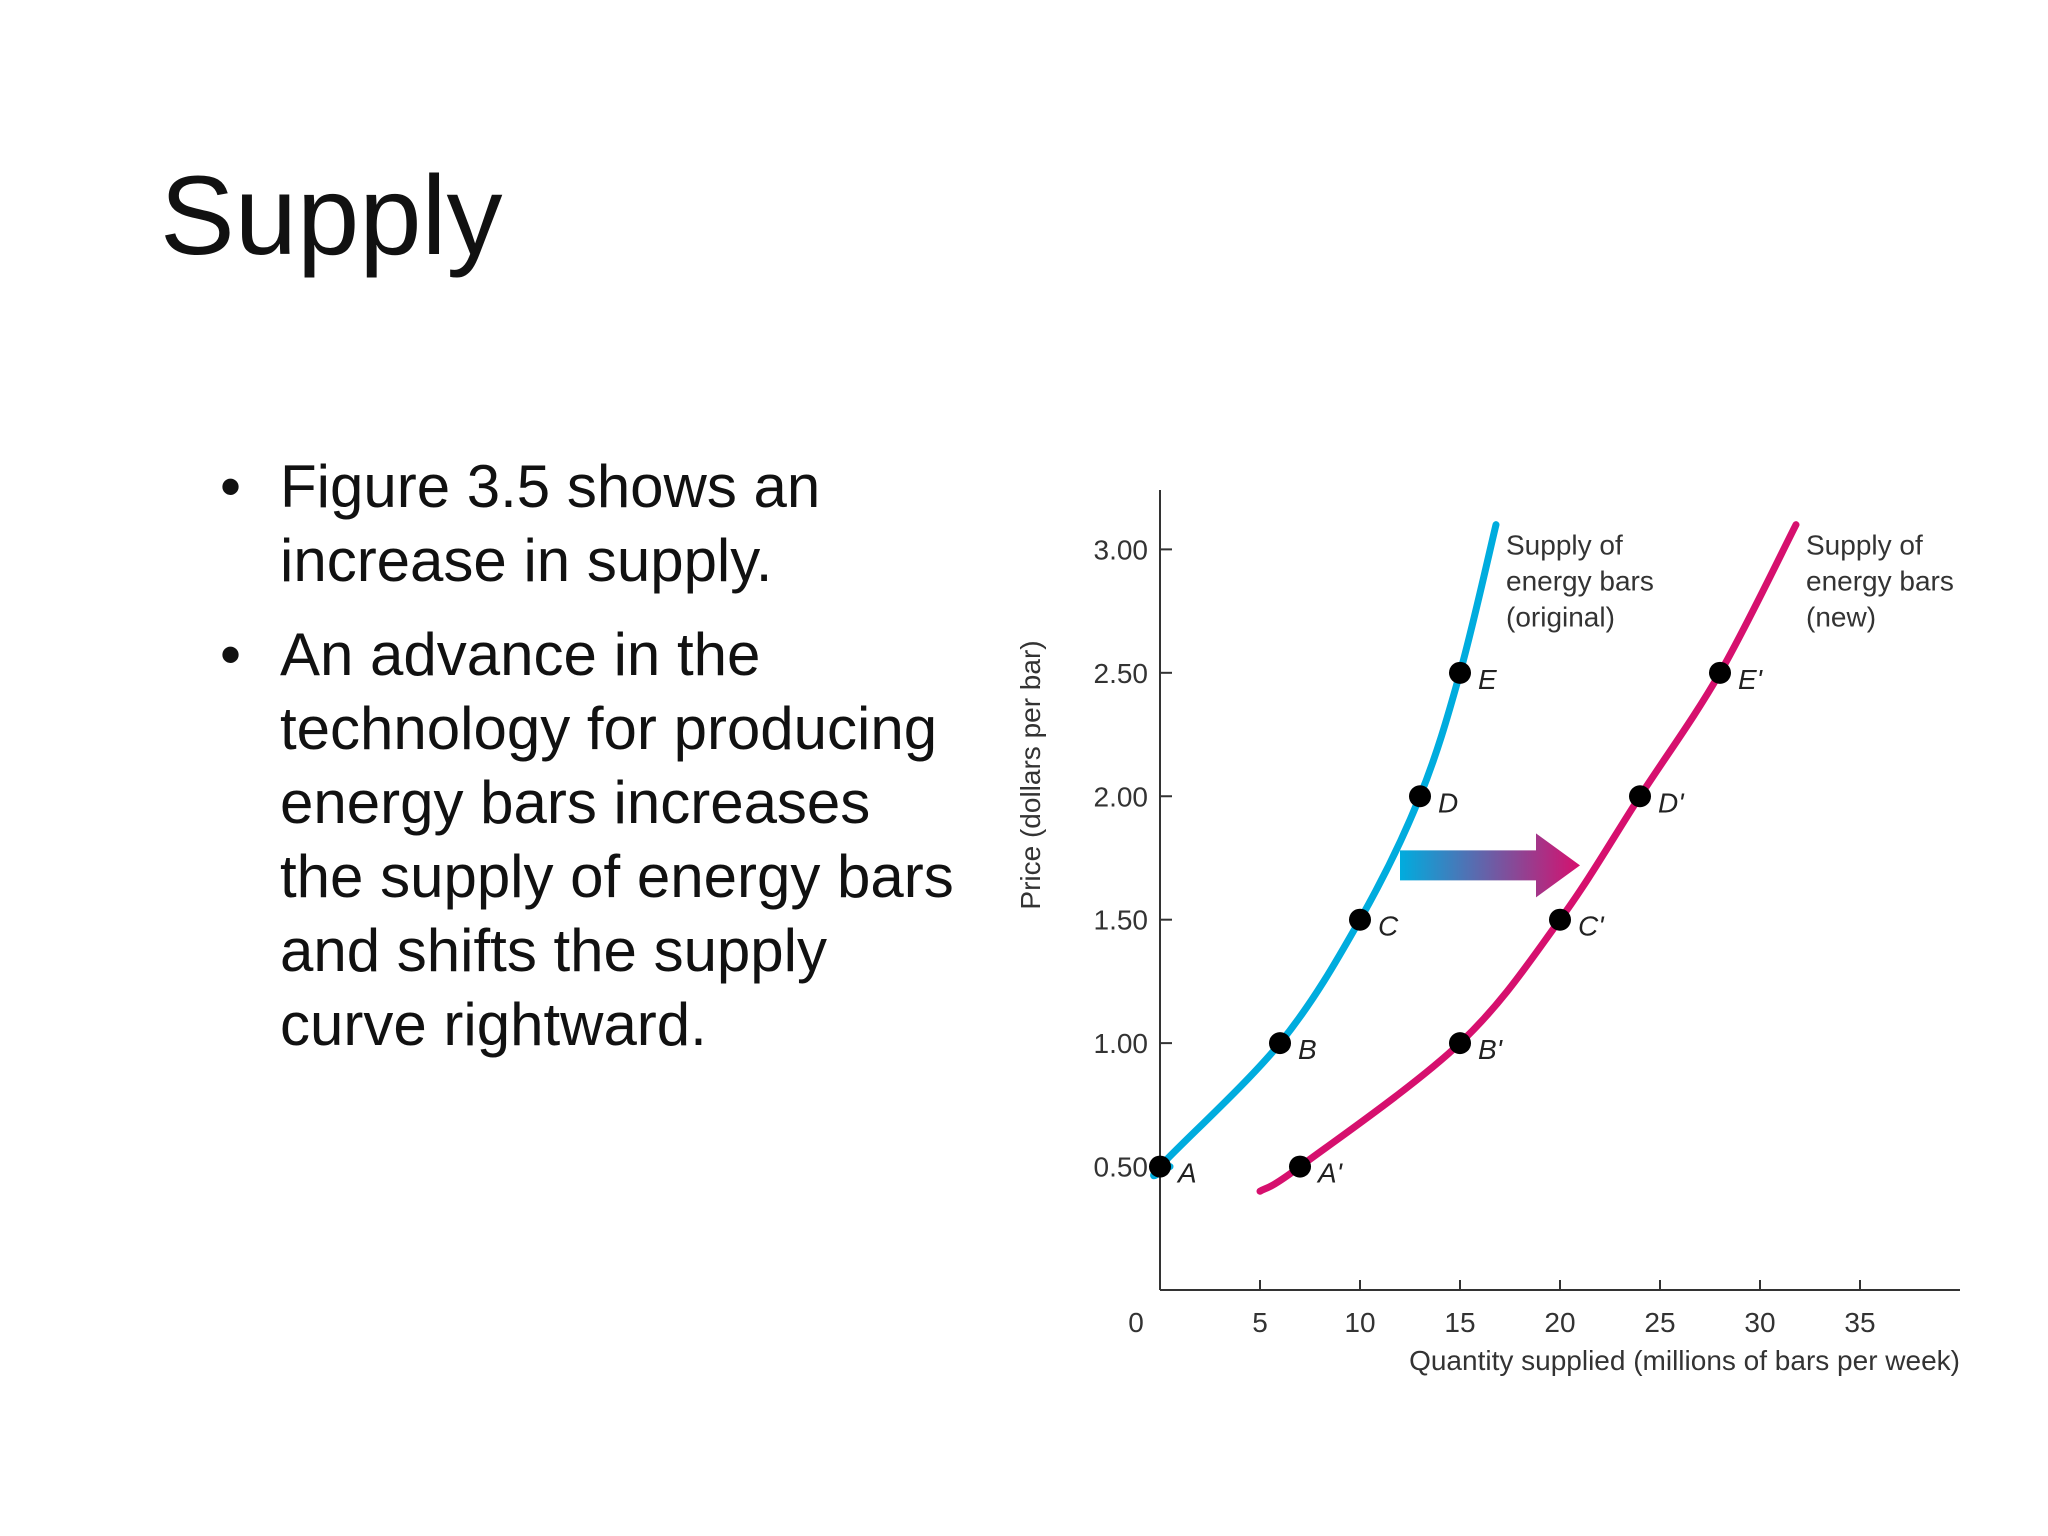  What do you see at coordinates (1325, 850) in the screenshot?
I see `supply-curve-original` at bounding box center [1325, 850].